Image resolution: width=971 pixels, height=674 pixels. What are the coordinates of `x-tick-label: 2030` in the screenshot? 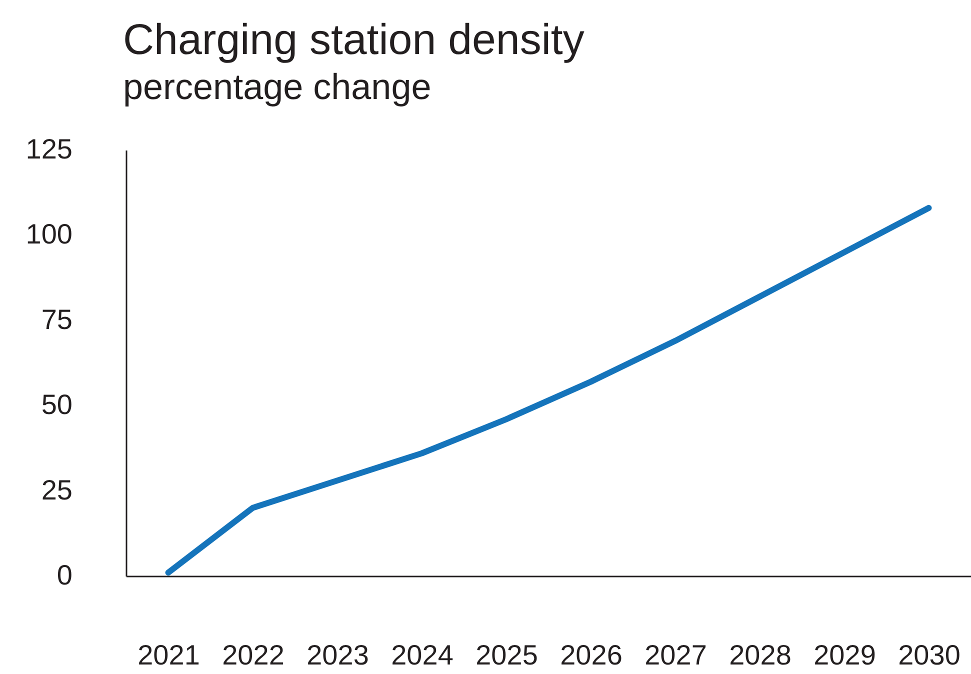 It's located at (929, 655).